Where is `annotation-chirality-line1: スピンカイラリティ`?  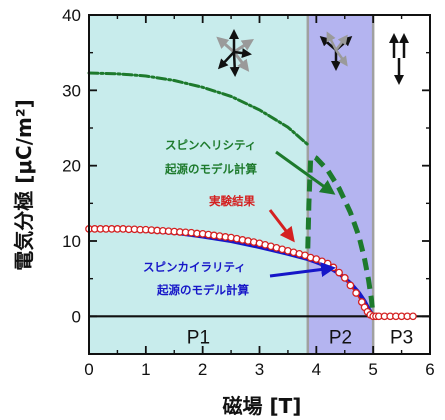 annotation-chirality-line1: スピンカイラリティ is located at coordinates (194, 267).